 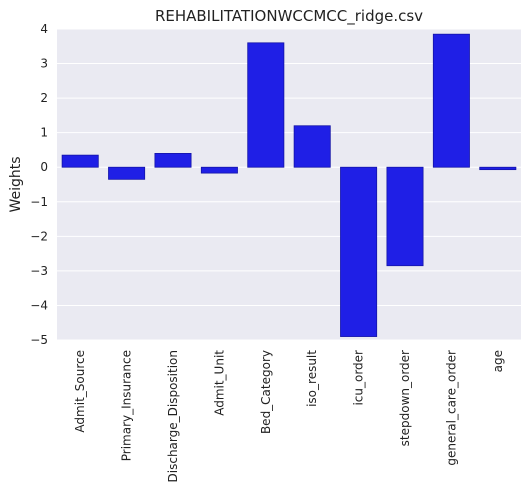 I want to click on x-tick-label: icu_order, so click(x=359, y=378).